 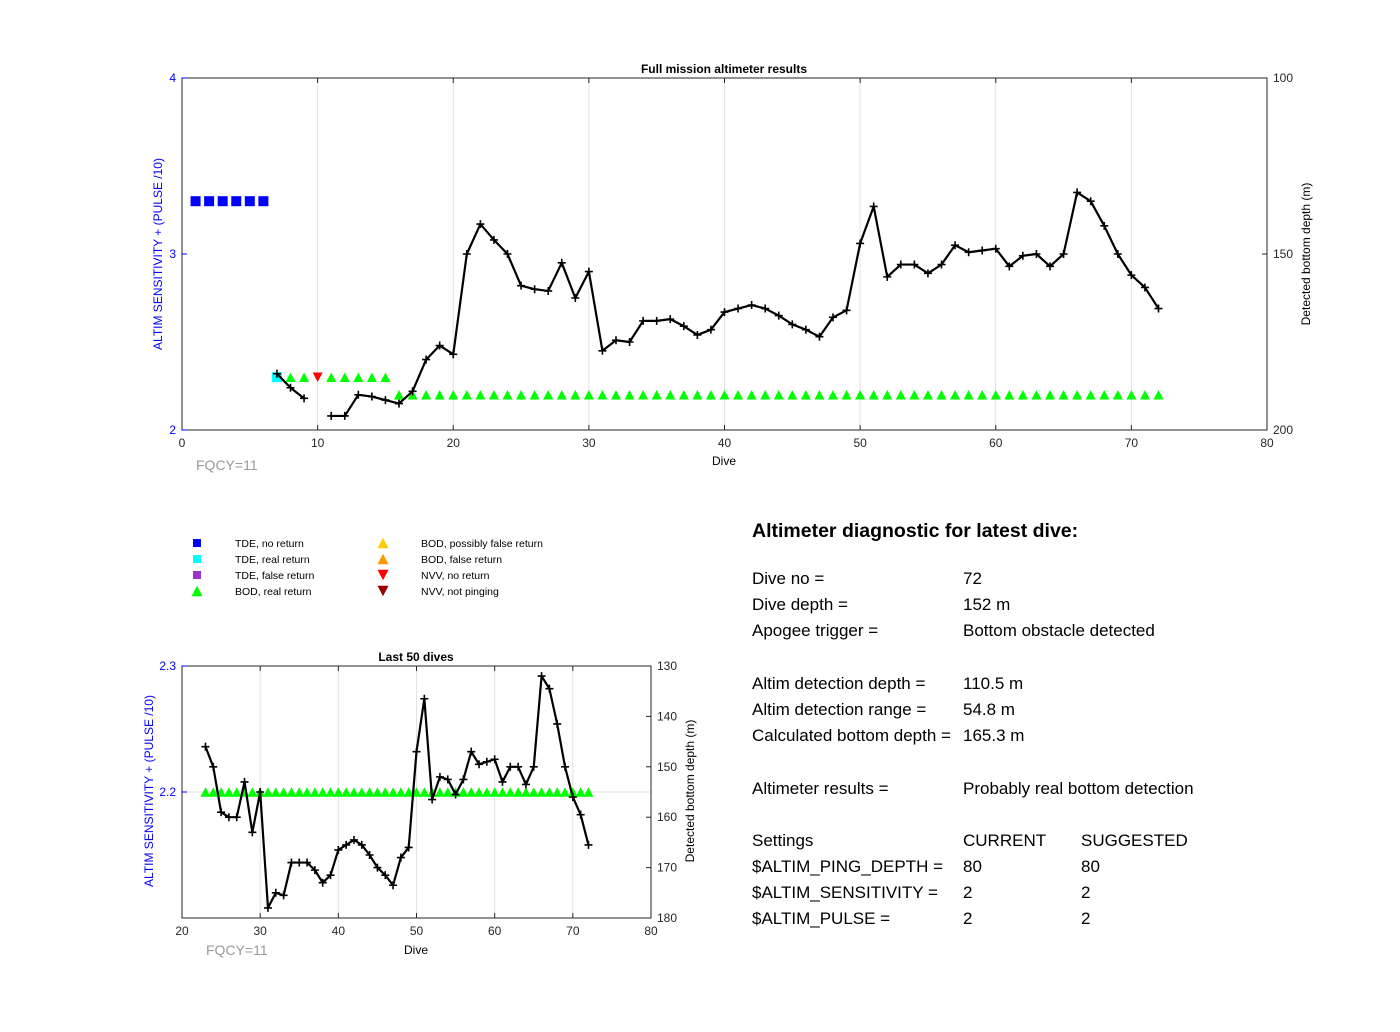 I want to click on main-chart-annotation: FQCY=11, so click(x=227, y=465).